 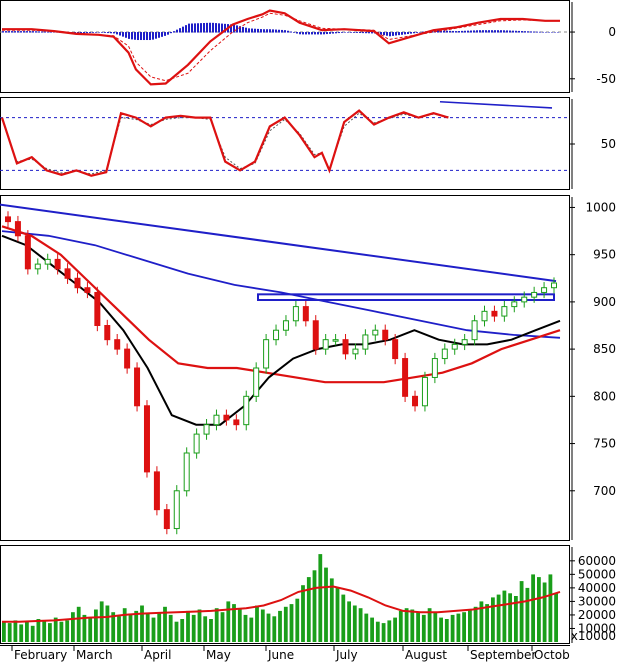 What do you see at coordinates (597, 588) in the screenshot?
I see `volume-tick-label-40000: 40000` at bounding box center [597, 588].